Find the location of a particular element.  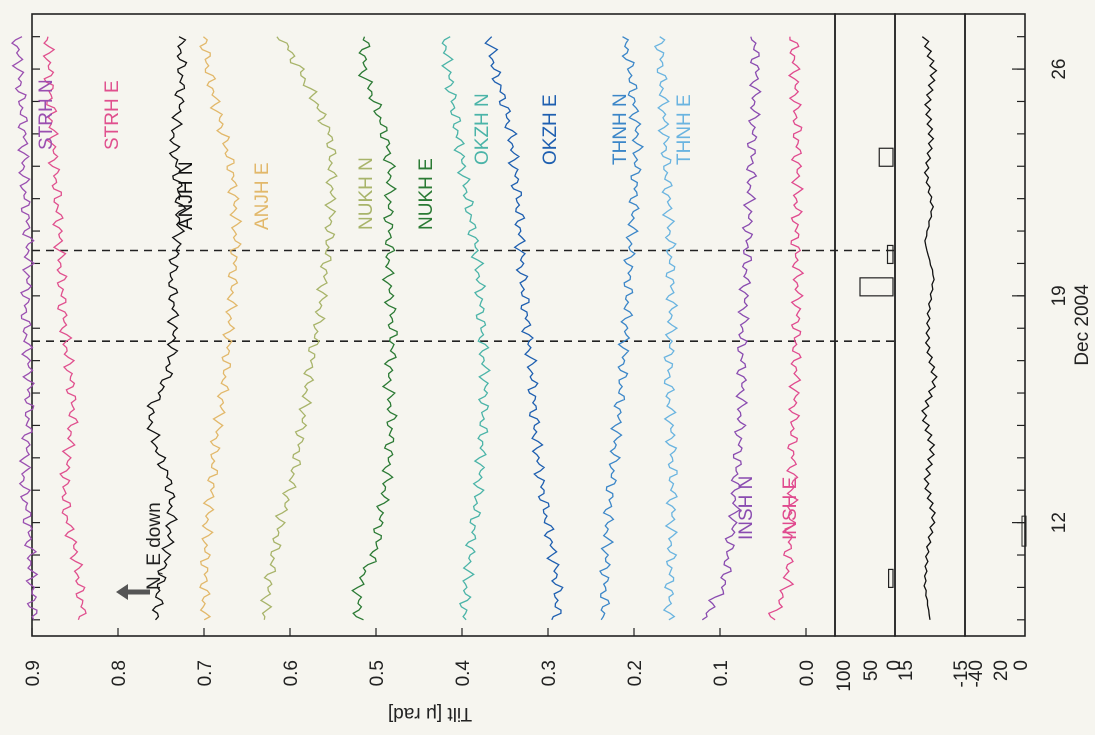

tilt-tick-label: 0.6 is located at coordinates (291, 673).